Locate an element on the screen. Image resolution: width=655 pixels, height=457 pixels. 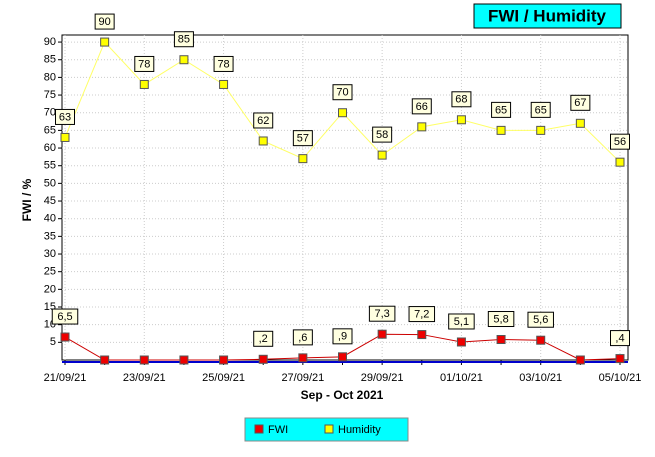
value-label: 7,3 is located at coordinates (381, 314).